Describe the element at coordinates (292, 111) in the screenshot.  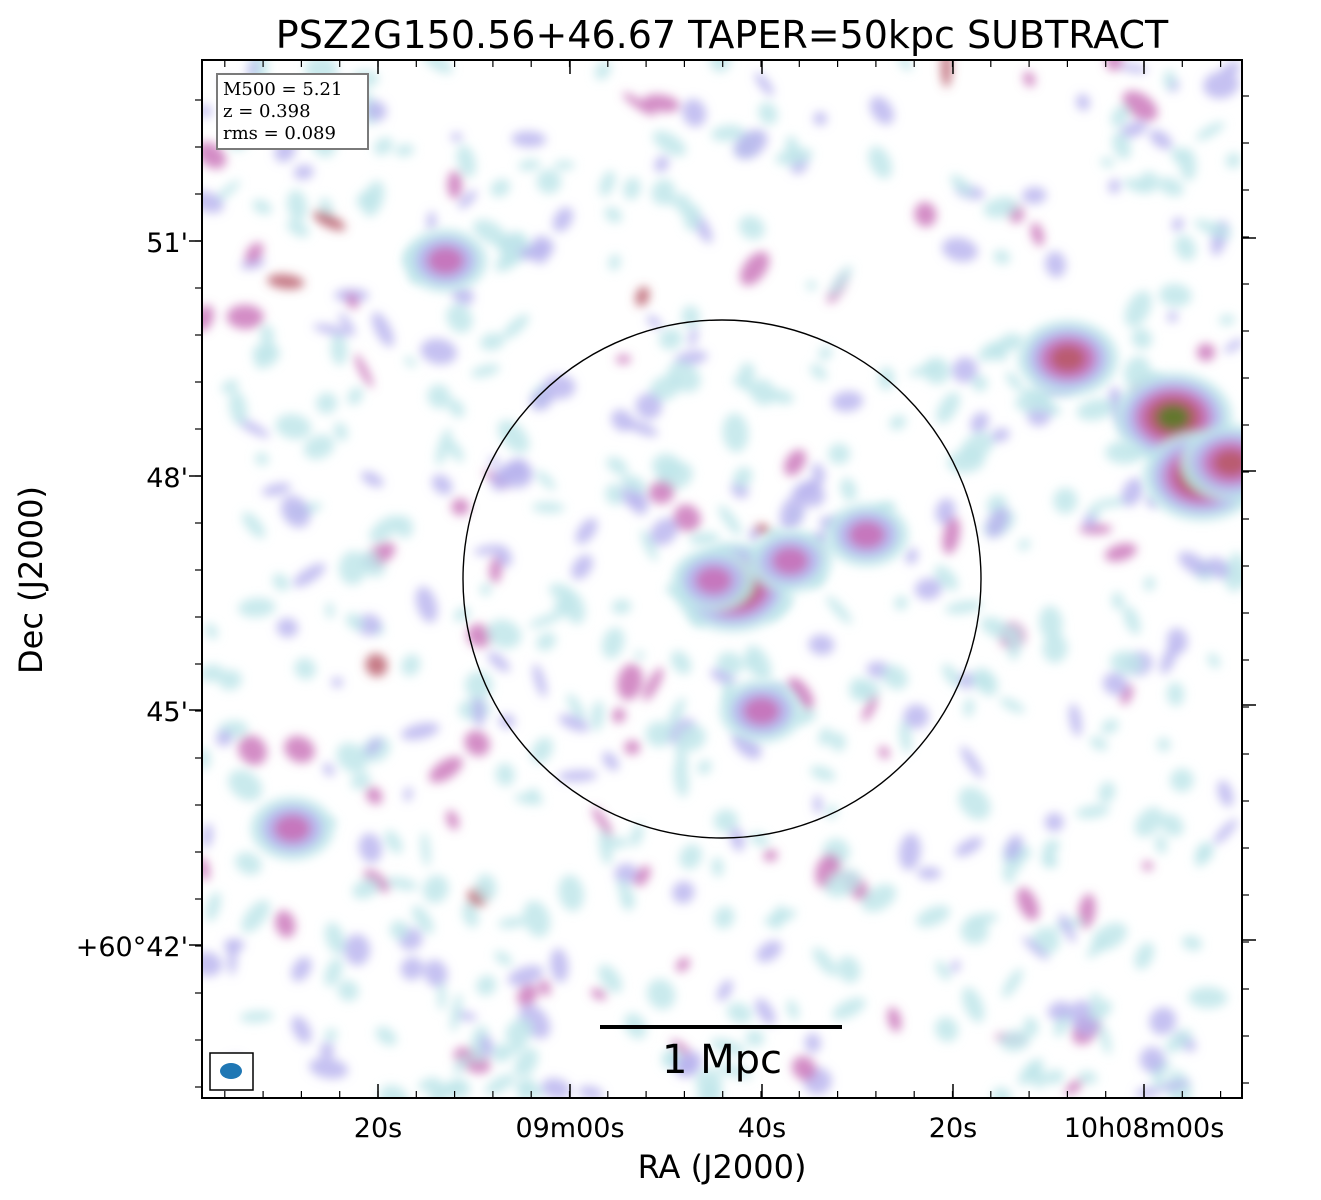
I see `info-box-frame` at that location.